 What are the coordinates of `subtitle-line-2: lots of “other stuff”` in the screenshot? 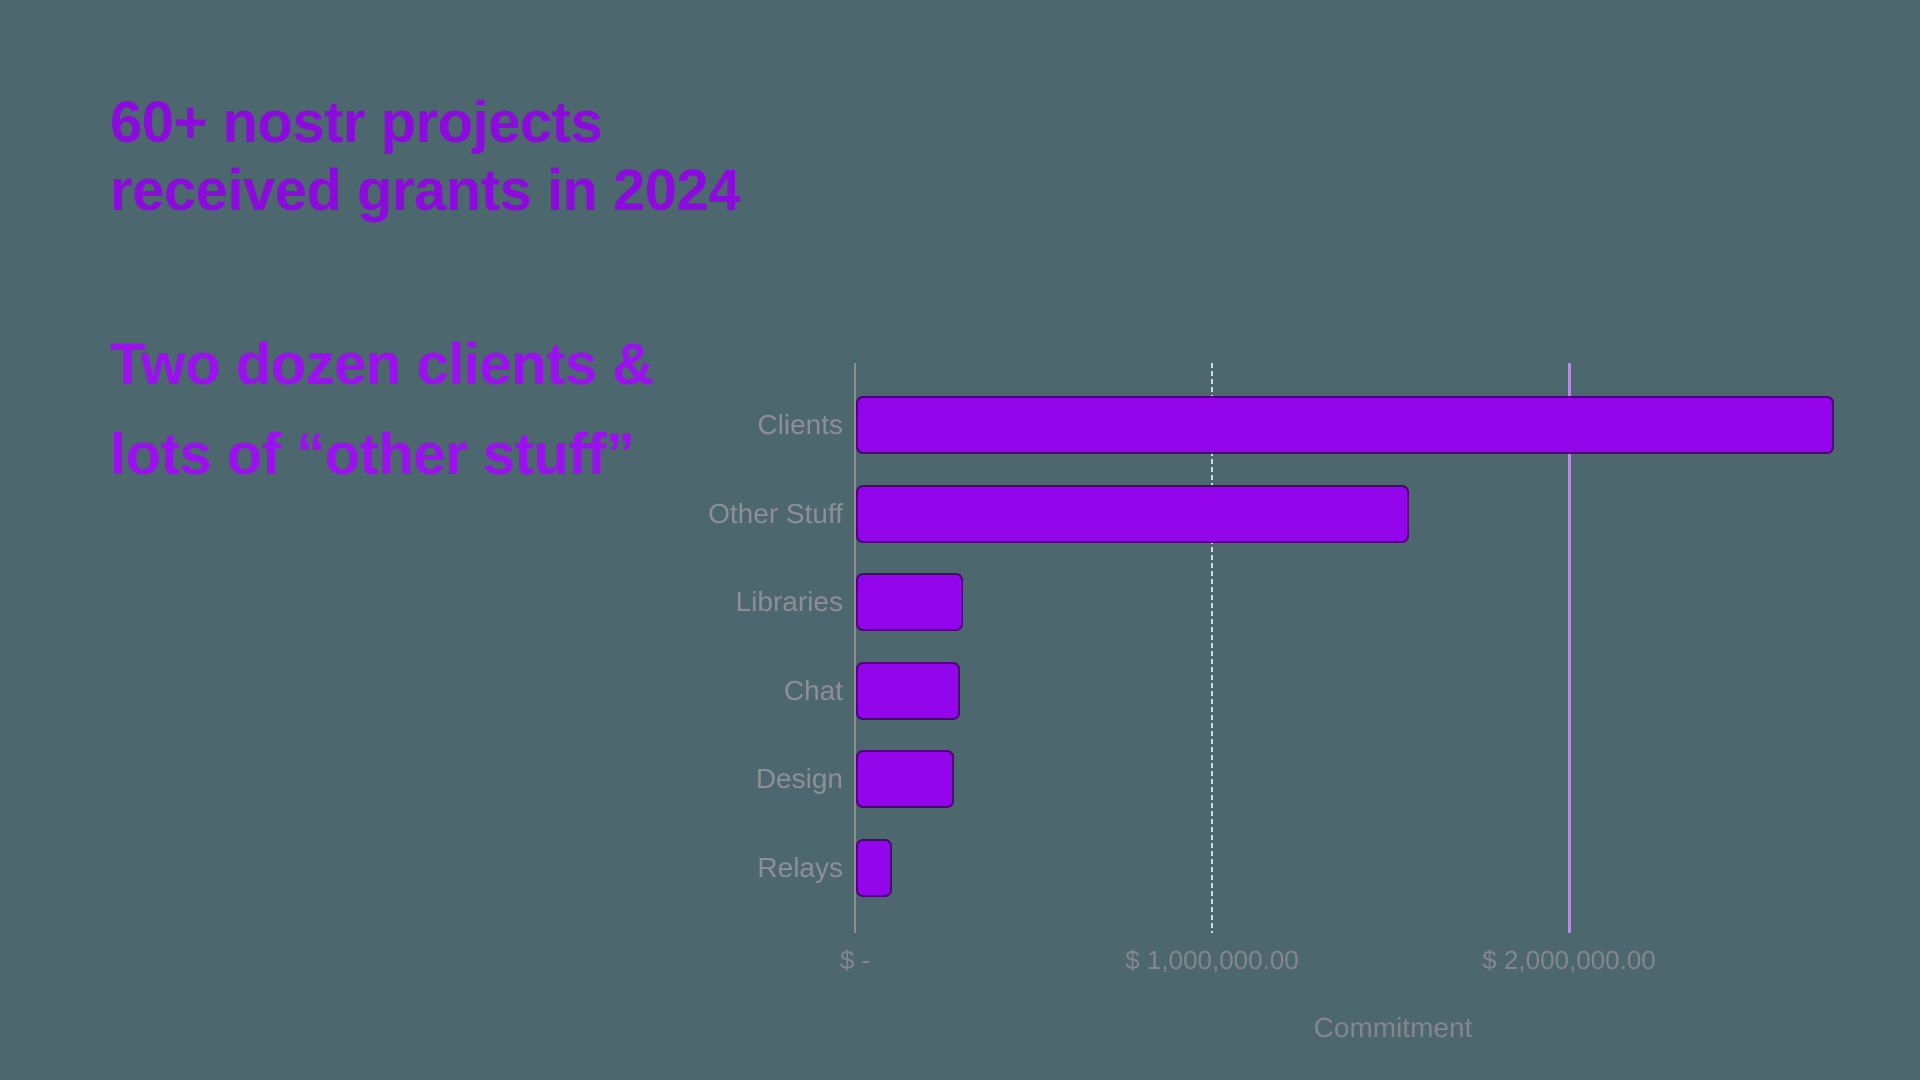 It's located at (372, 454).